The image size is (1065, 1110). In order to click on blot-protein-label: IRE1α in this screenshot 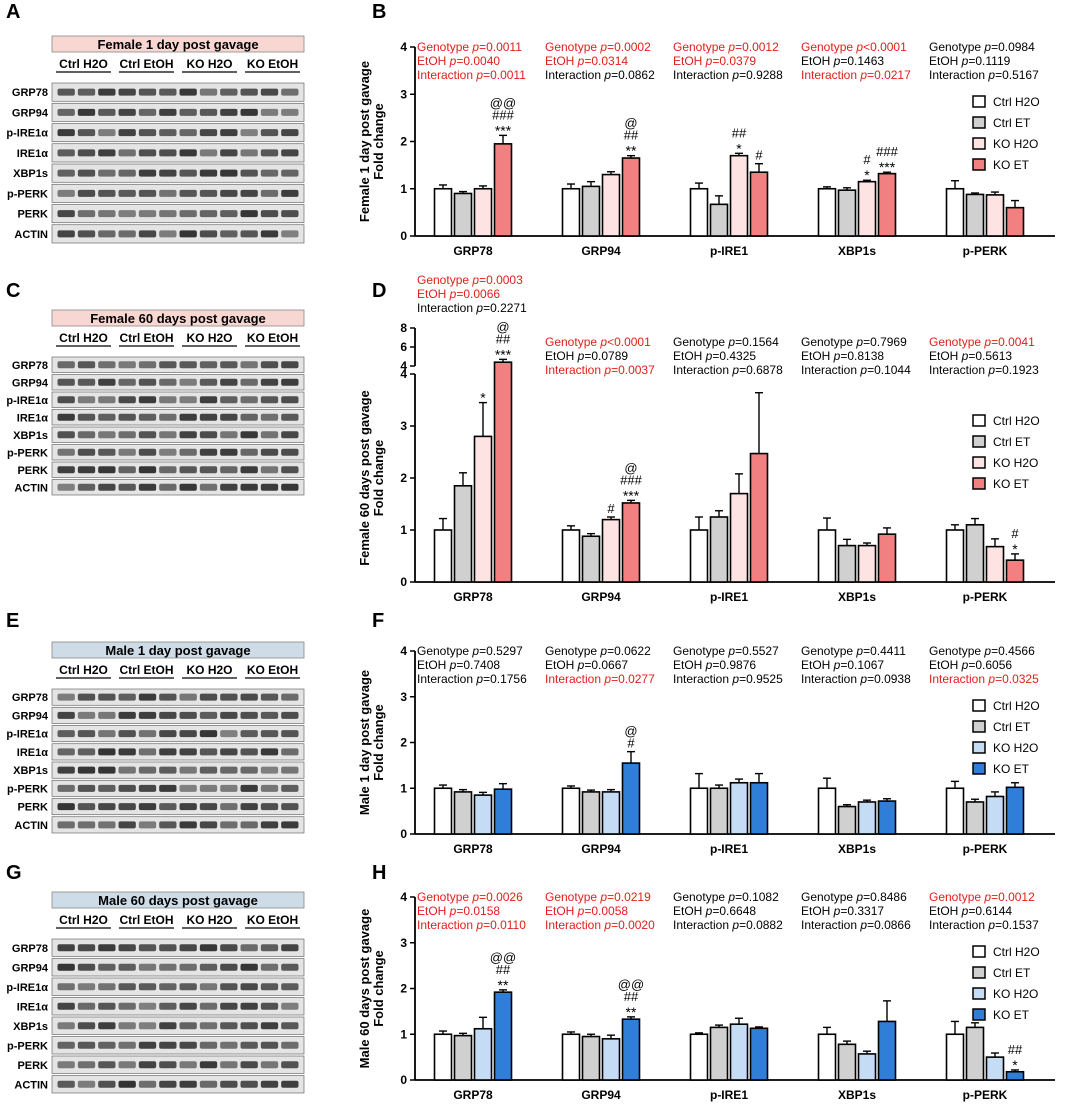, I will do `click(32, 154)`.